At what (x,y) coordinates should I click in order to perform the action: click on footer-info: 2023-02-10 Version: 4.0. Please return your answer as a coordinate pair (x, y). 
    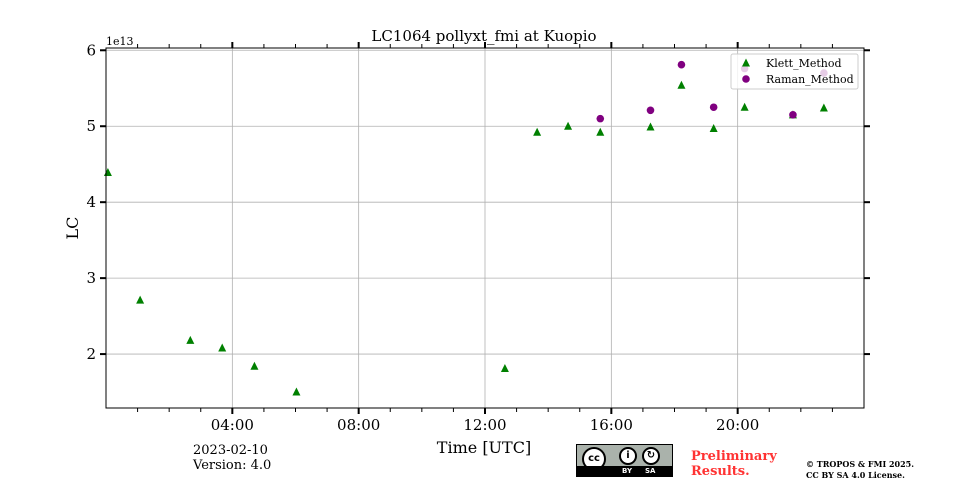
    Looking at the image, I should click on (232, 458).